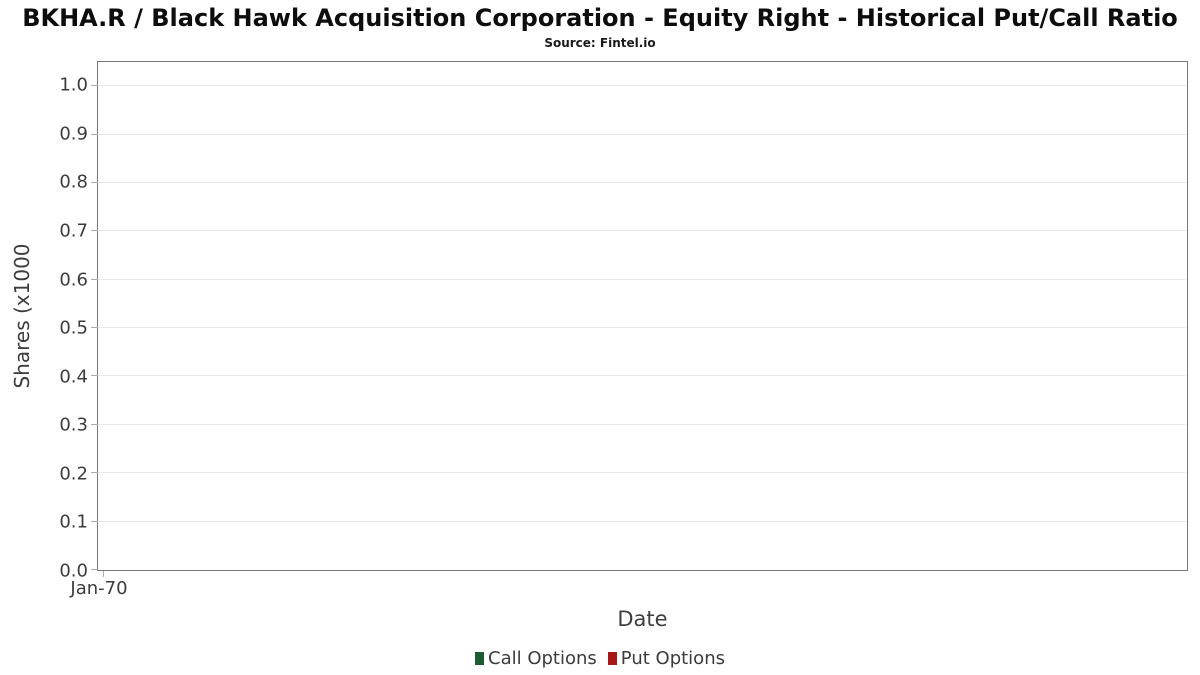  Describe the element at coordinates (73, 182) in the screenshot. I see `y-tick-label: 0.8` at that location.